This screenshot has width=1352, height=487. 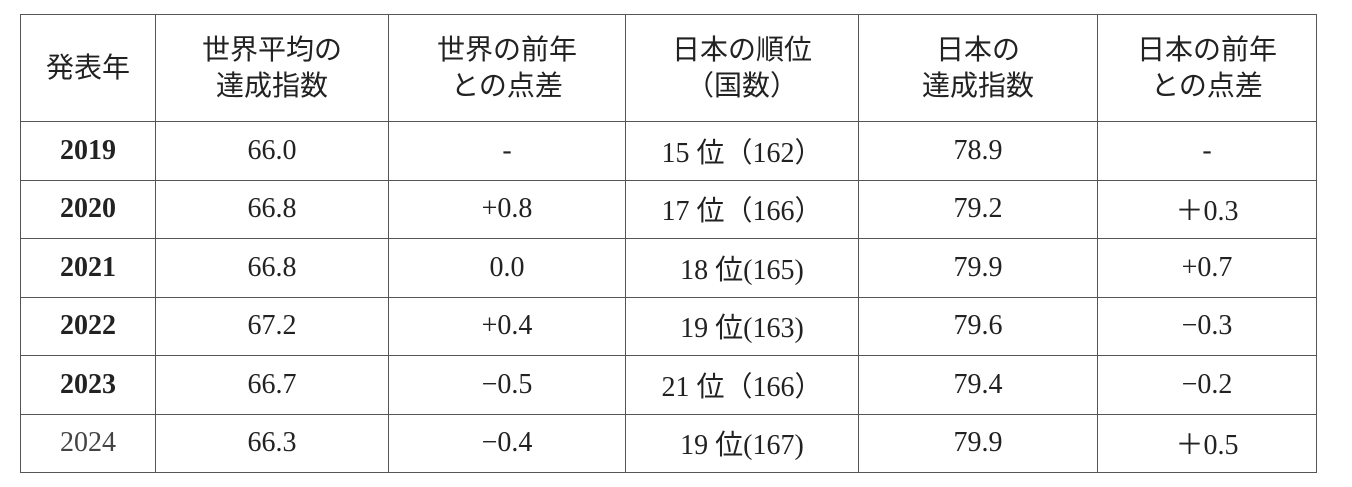 What do you see at coordinates (742, 385) in the screenshot?
I see `data-cell: 21 位（166）` at bounding box center [742, 385].